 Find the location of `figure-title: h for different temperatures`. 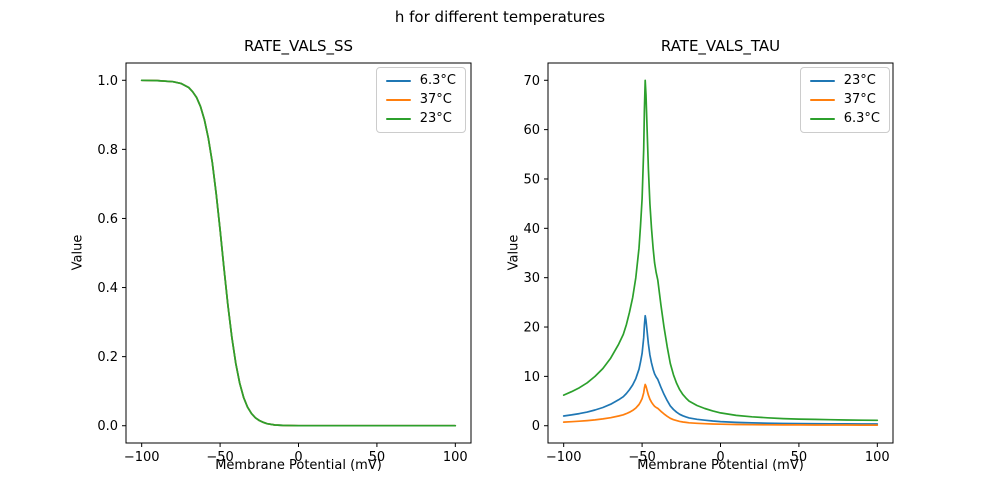

figure-title: h for different temperatures is located at coordinates (500, 17).